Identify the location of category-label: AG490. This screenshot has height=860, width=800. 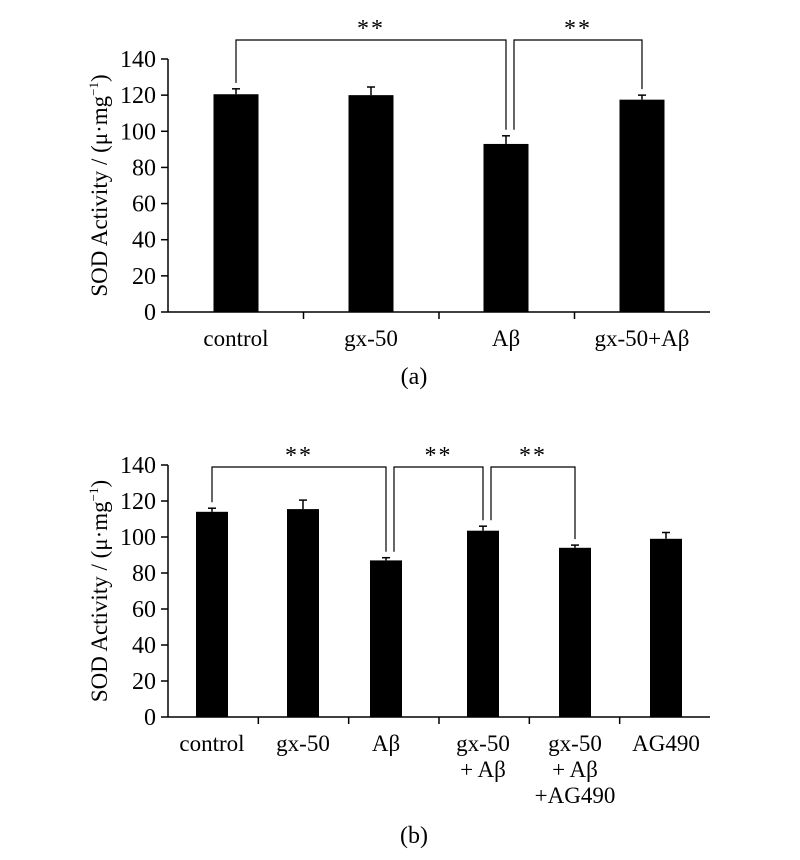
(666, 743).